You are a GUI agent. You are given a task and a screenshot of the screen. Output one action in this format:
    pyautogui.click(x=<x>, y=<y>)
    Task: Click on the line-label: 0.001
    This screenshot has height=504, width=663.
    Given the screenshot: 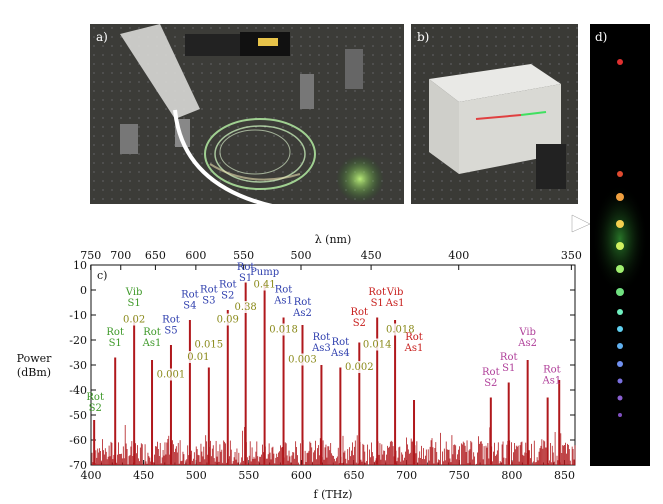 What is the action you would take?
    pyautogui.click(x=171, y=375)
    